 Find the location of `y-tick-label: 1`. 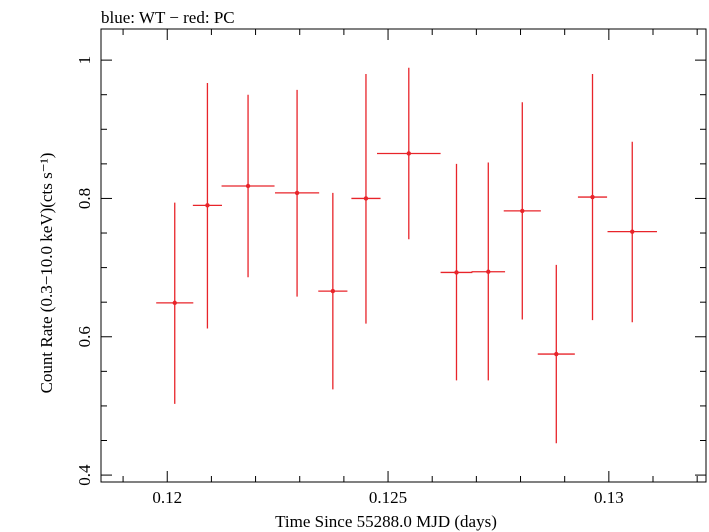

y-tick-label: 1 is located at coordinates (84, 60).